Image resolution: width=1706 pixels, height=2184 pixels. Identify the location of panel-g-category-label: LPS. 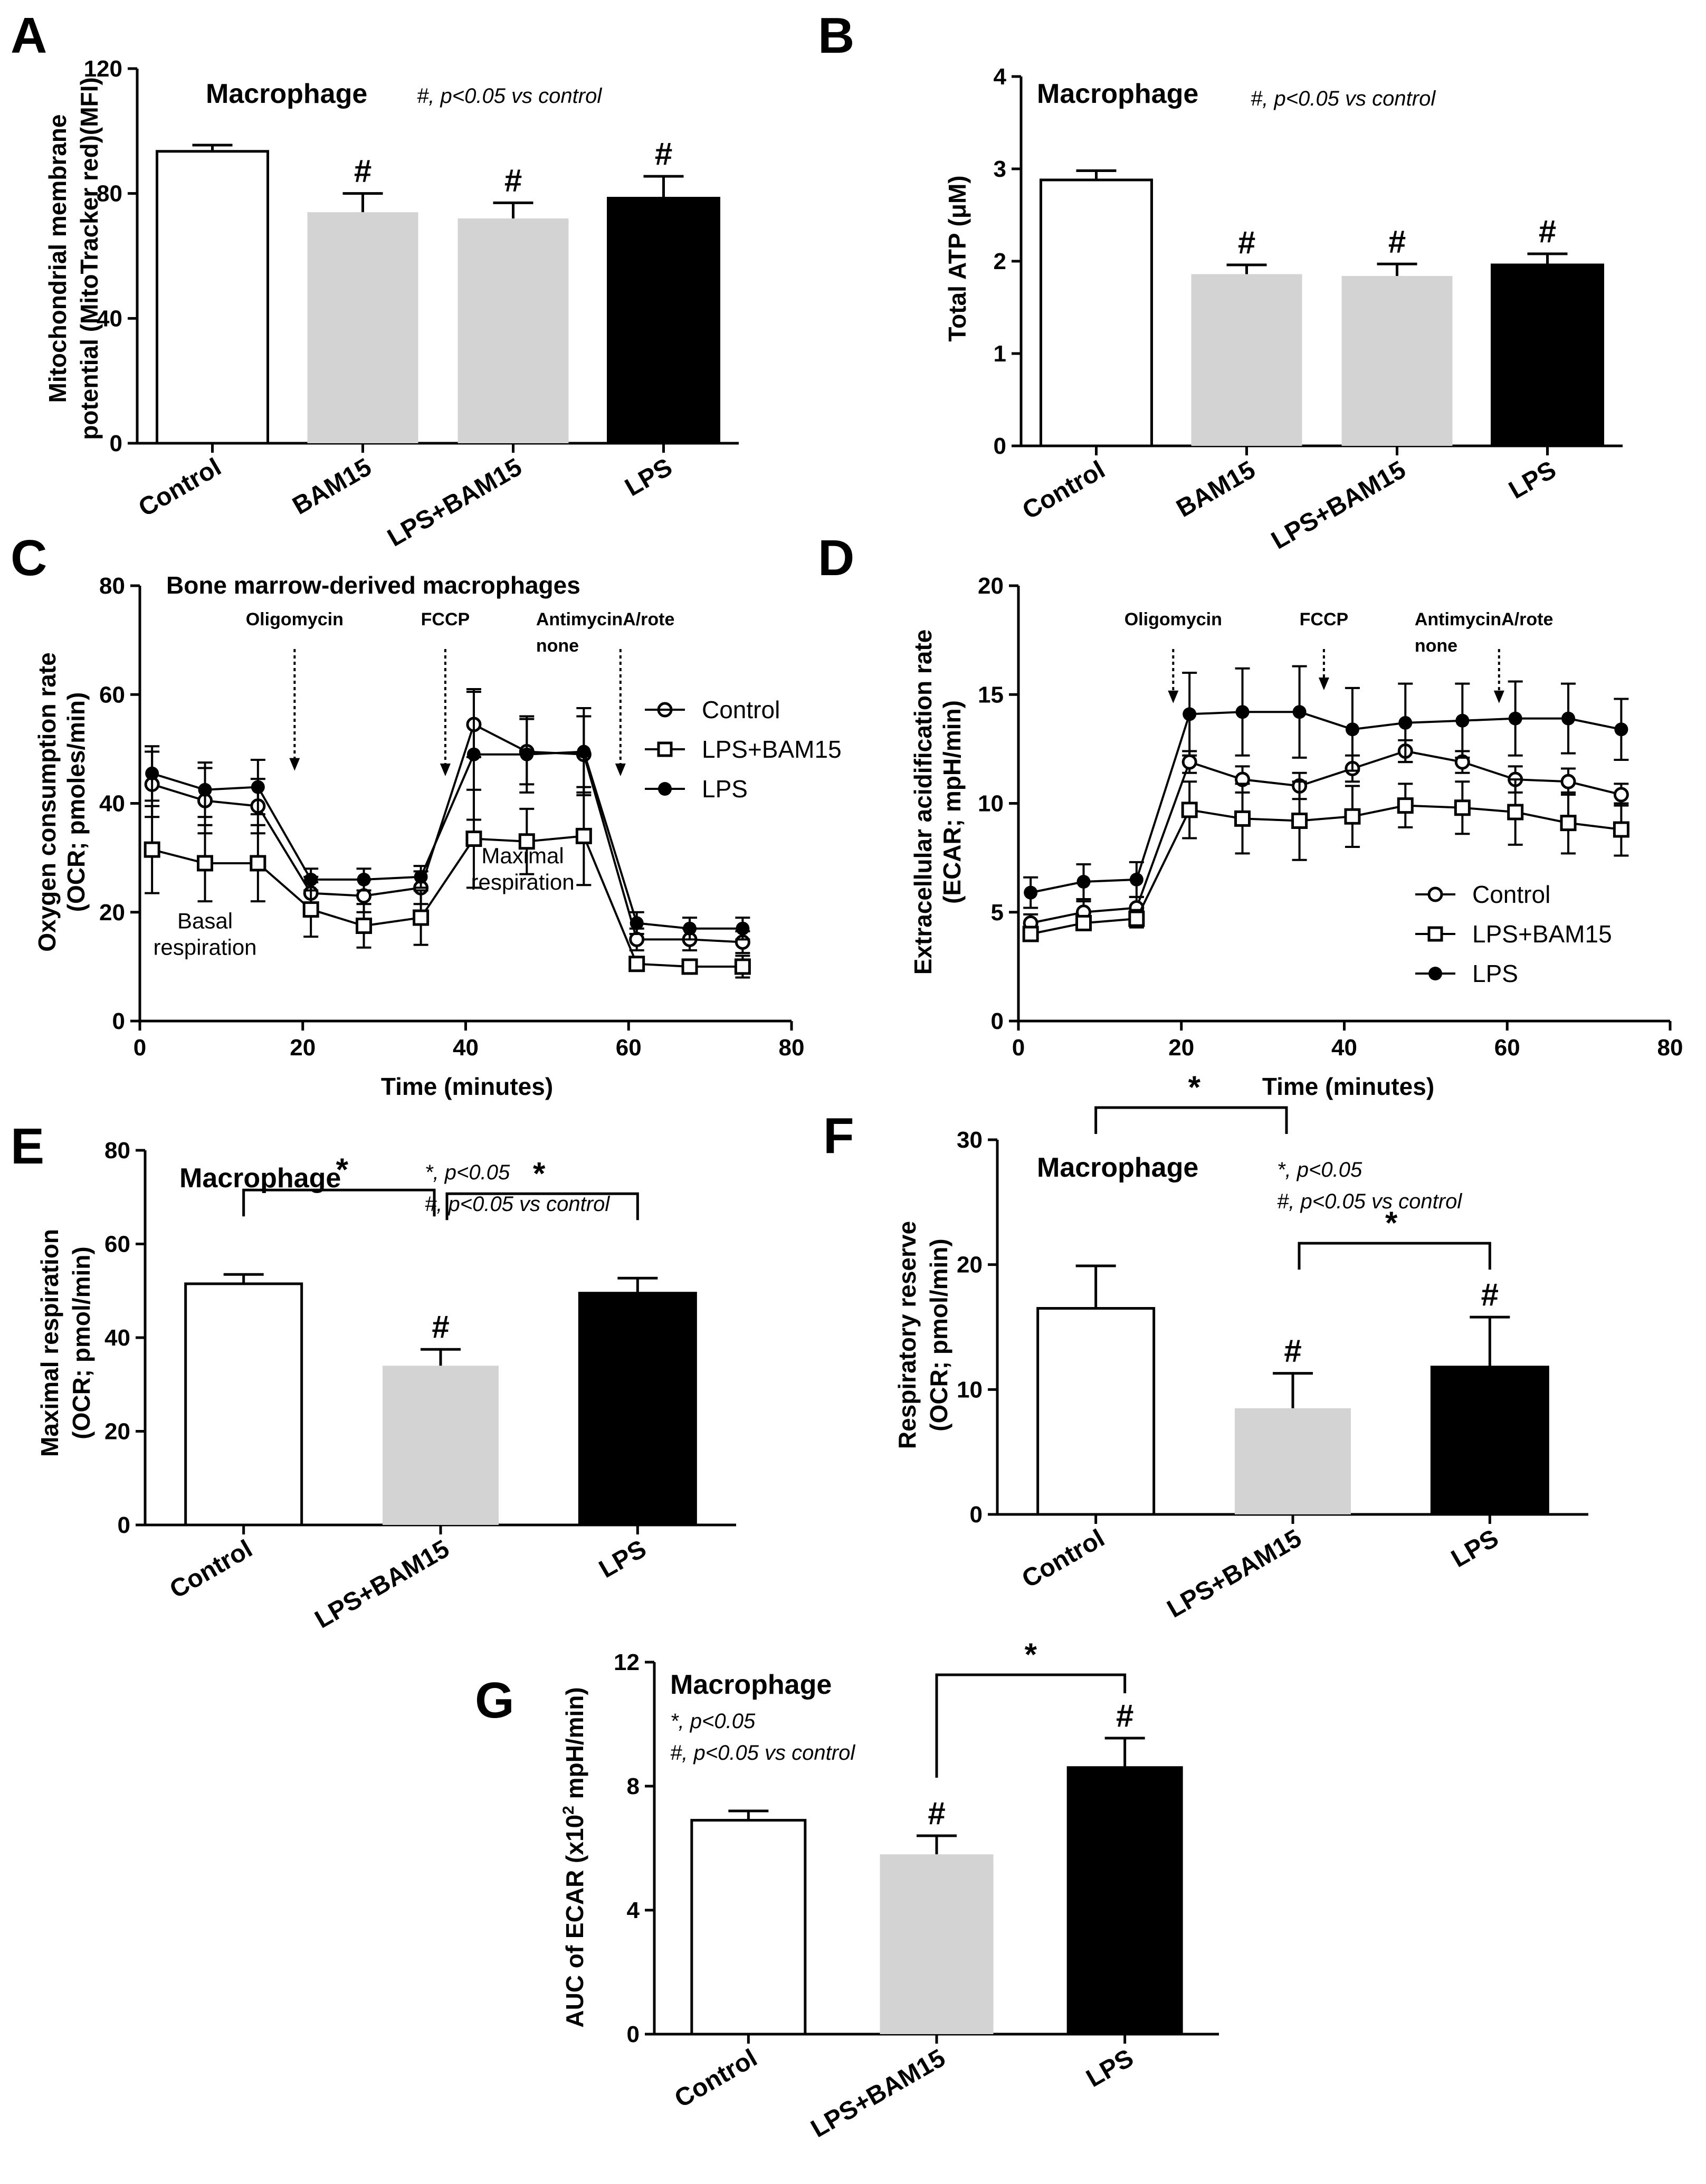
(1110, 2068).